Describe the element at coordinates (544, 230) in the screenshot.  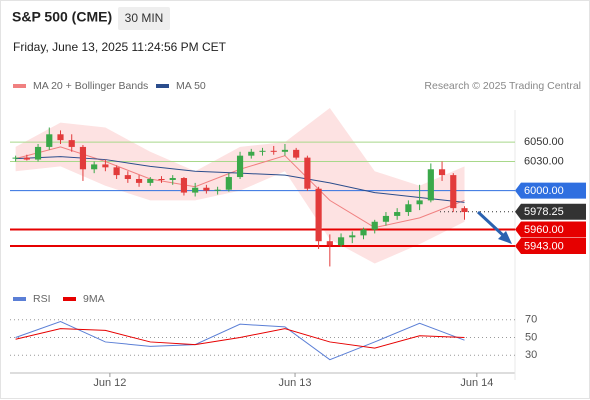
I see `level-label: 5960.00` at that location.